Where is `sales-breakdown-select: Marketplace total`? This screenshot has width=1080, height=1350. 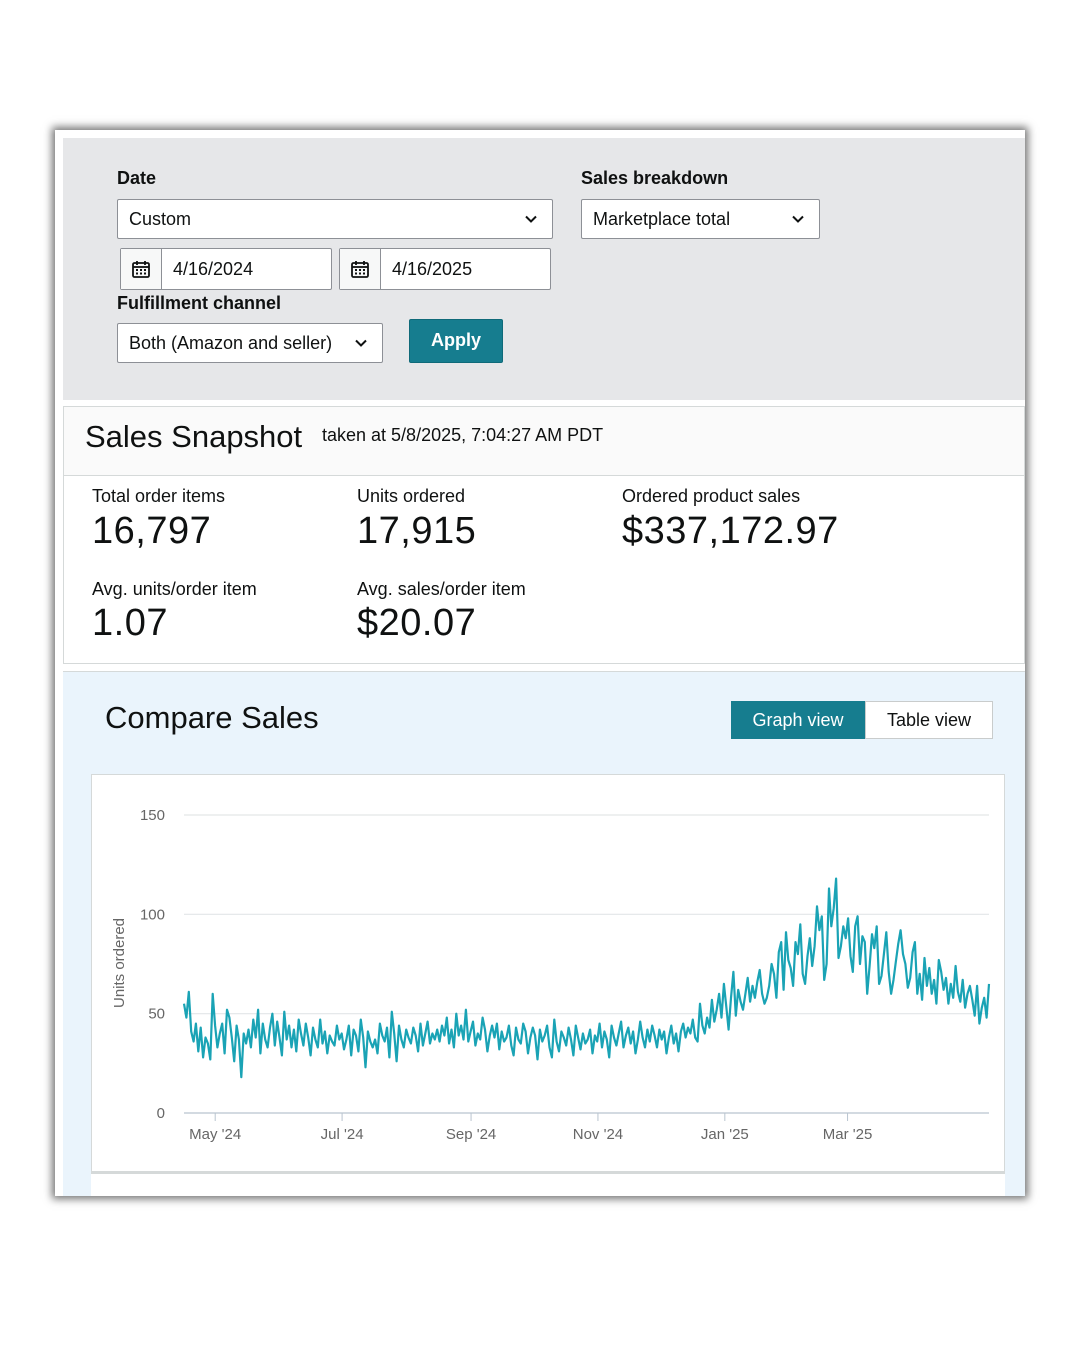
sales-breakdown-select: Marketplace total is located at coordinates (700, 219).